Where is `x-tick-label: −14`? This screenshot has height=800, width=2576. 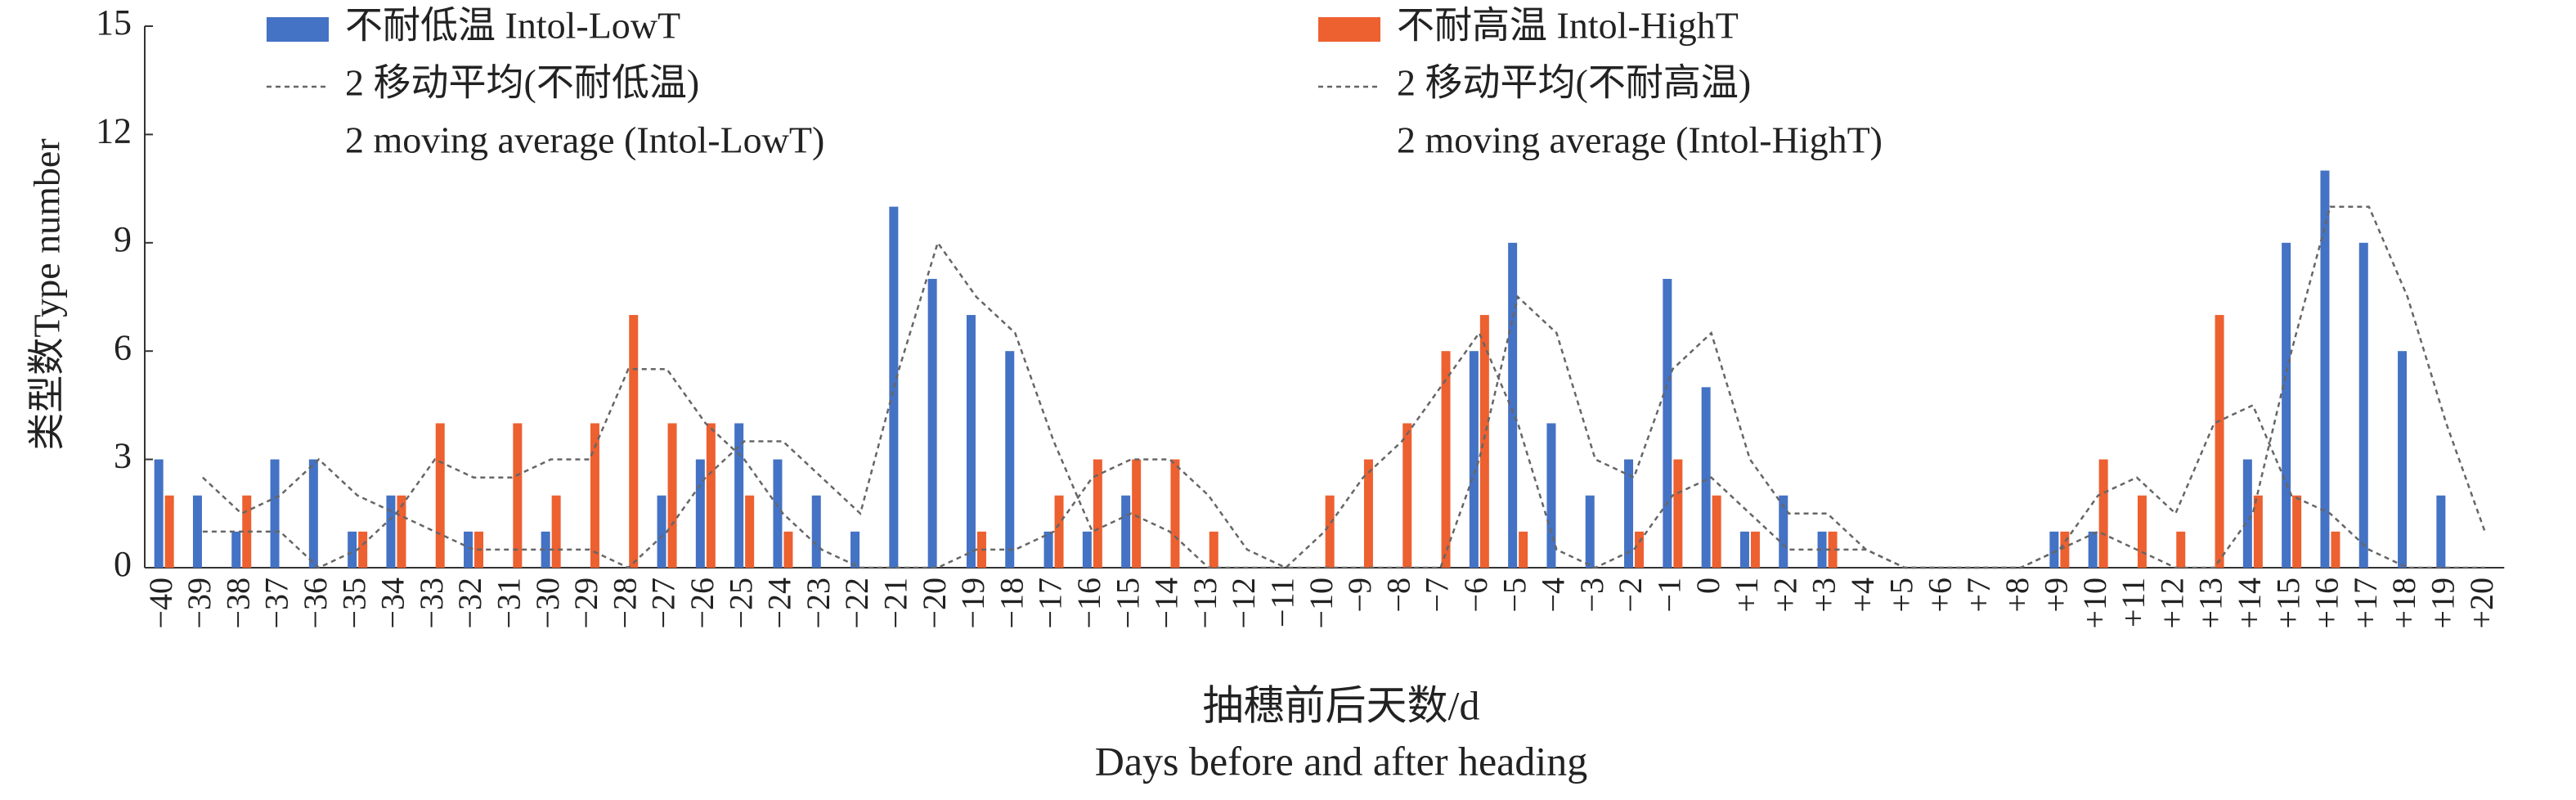 x-tick-label: −14 is located at coordinates (1166, 603).